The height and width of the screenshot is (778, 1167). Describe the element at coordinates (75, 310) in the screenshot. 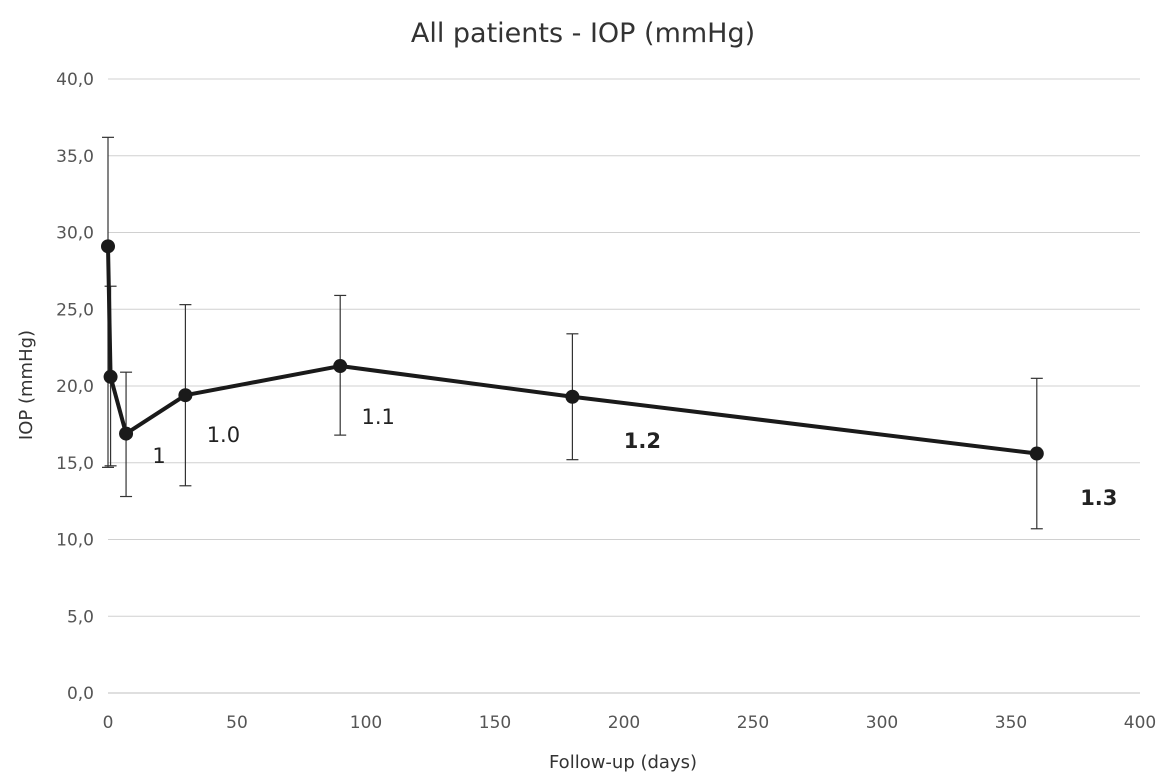

I see `y-tick-label: 25,0` at that location.